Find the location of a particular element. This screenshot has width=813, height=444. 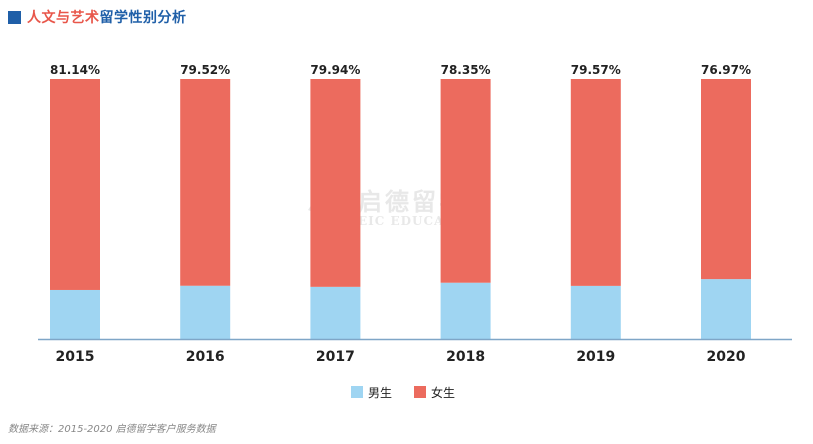

bar-female-2019 is located at coordinates (595, 182).